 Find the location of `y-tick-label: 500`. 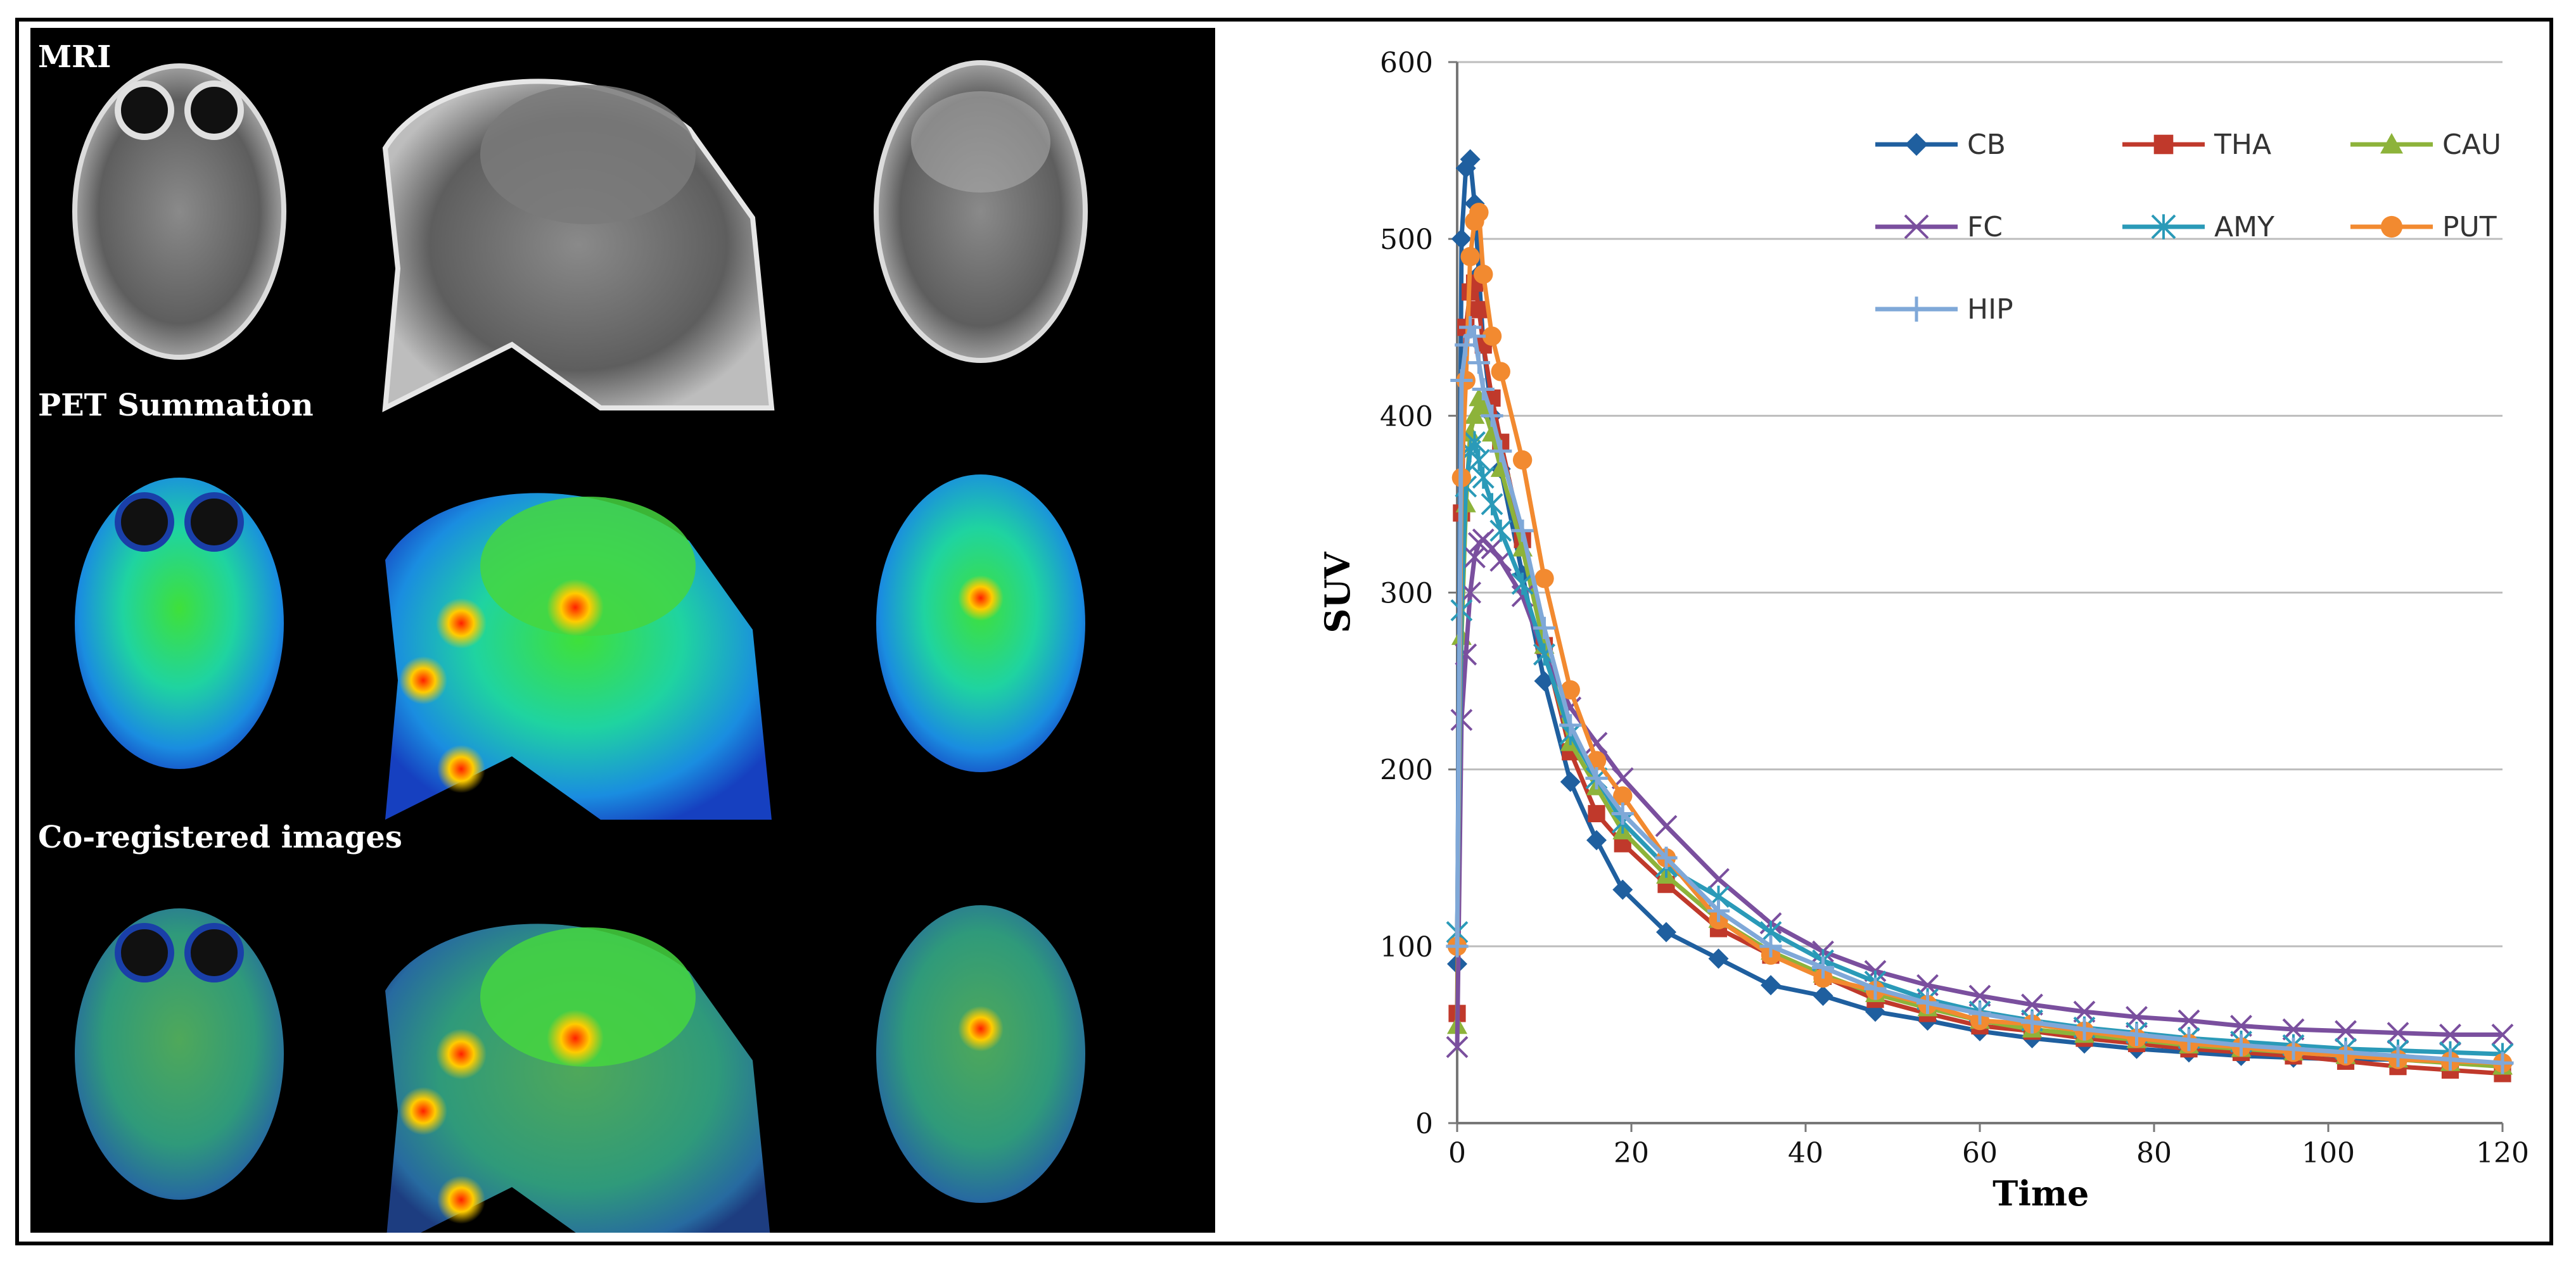

y-tick-label: 500 is located at coordinates (1406, 240).